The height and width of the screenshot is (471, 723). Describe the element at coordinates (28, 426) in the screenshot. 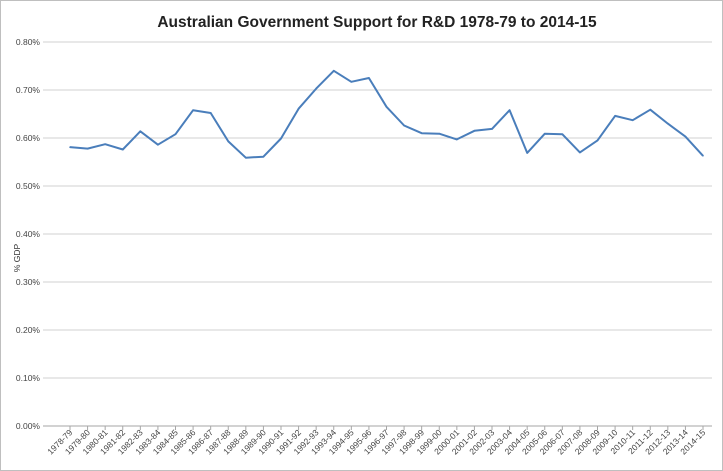

I see `y-tick-label: 0.00%` at that location.